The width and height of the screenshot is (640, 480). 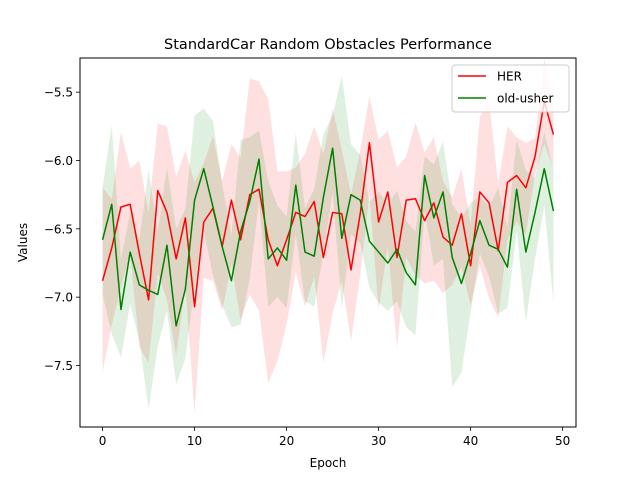 What do you see at coordinates (58, 298) in the screenshot?
I see `y-tick-label: −7.0` at bounding box center [58, 298].